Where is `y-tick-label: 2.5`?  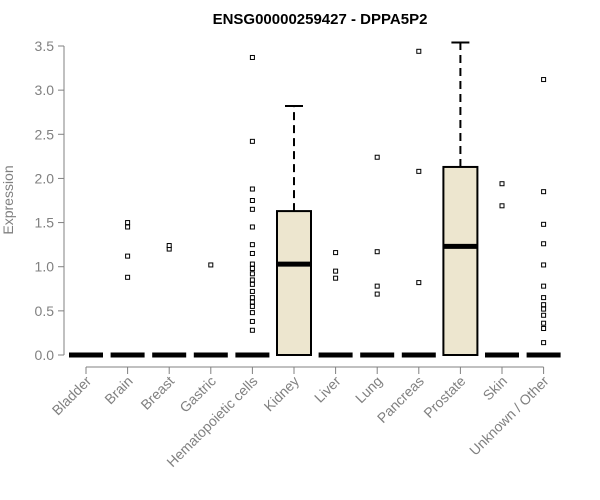 y-tick-label: 2.5 is located at coordinates (45, 134).